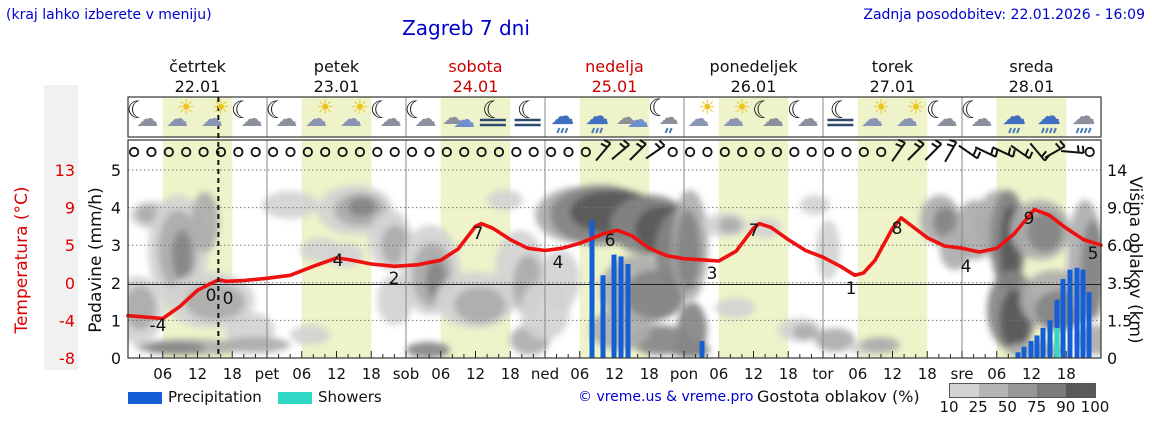  What do you see at coordinates (70, 283) in the screenshot?
I see `temp-tick: 0` at bounding box center [70, 283].